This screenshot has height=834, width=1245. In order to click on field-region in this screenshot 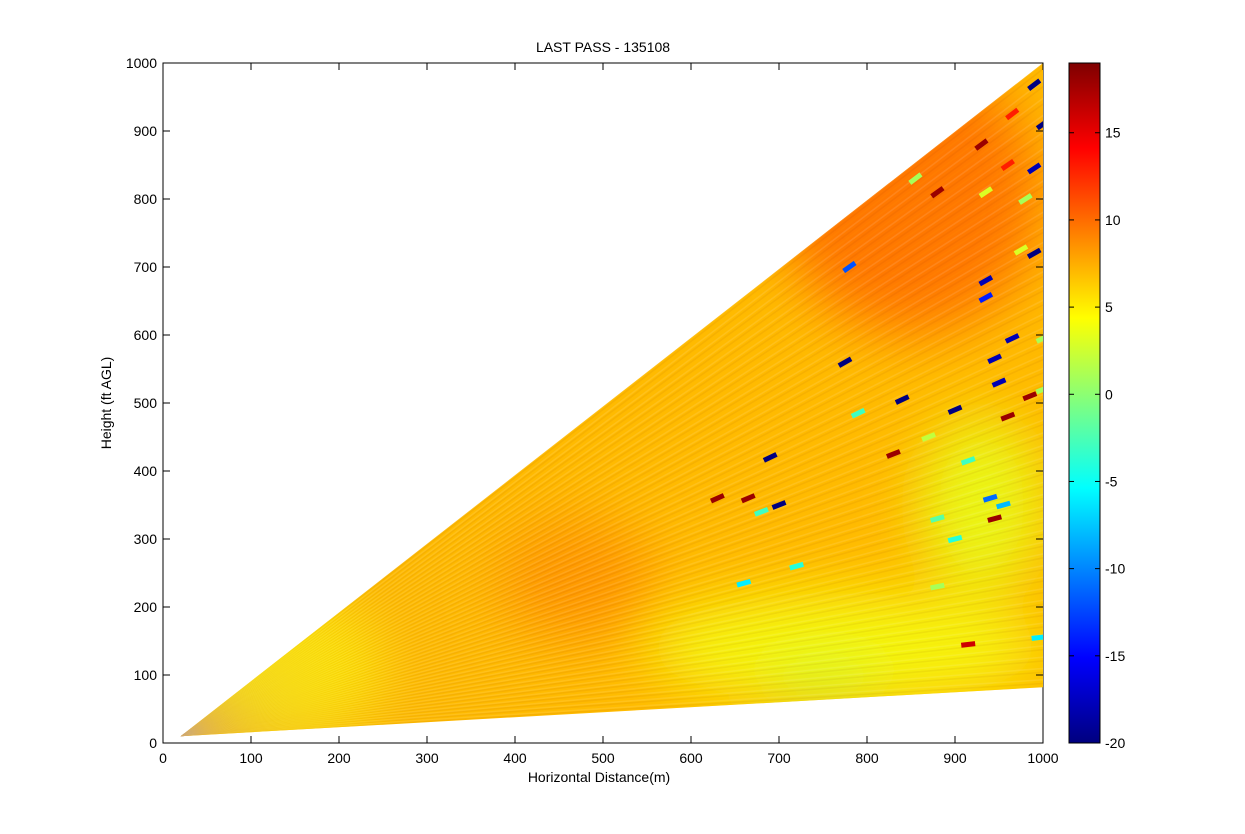, I will do `click(576, 579)`.